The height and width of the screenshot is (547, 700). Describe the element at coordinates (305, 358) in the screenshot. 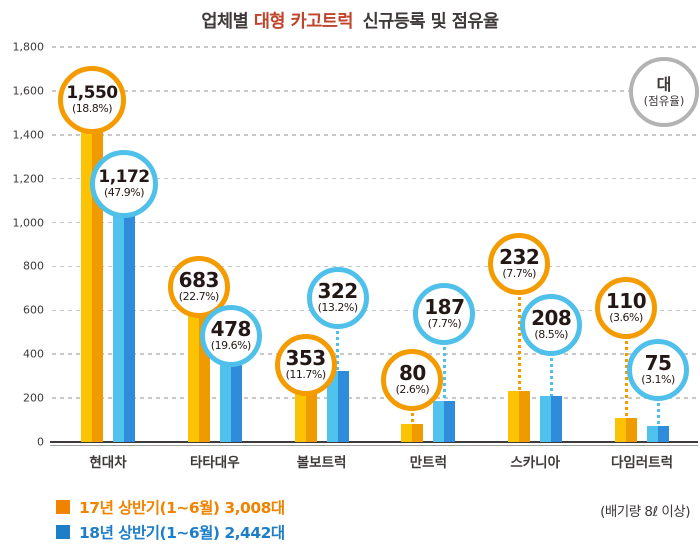

I see `bubble-value: 353` at that location.